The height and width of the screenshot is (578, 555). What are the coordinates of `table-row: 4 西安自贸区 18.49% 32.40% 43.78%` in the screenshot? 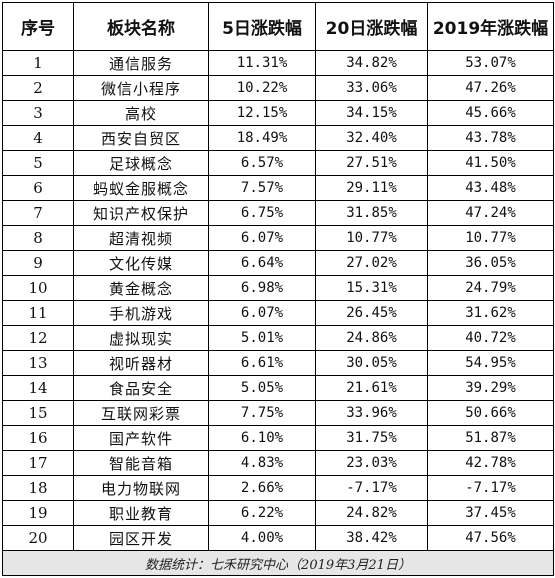 It's located at (278, 138).